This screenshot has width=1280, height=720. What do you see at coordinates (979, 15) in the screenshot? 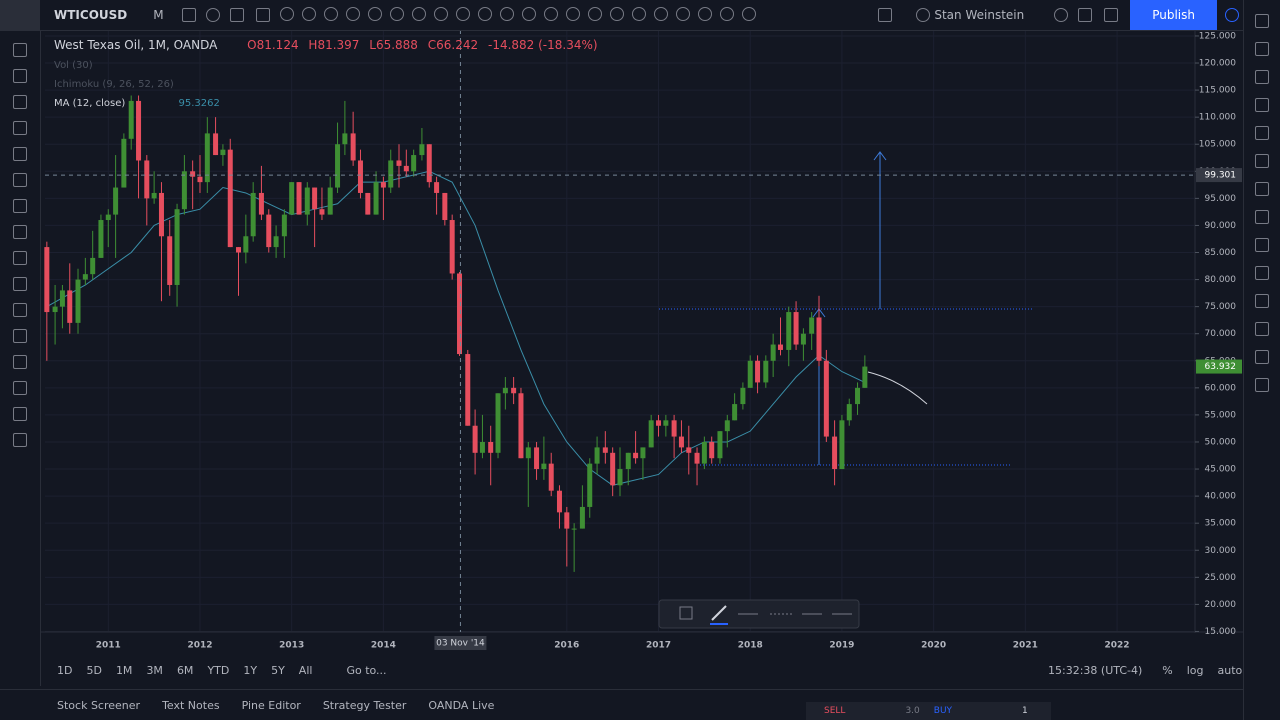
I see `user: Stan Weinstein` at bounding box center [979, 15].